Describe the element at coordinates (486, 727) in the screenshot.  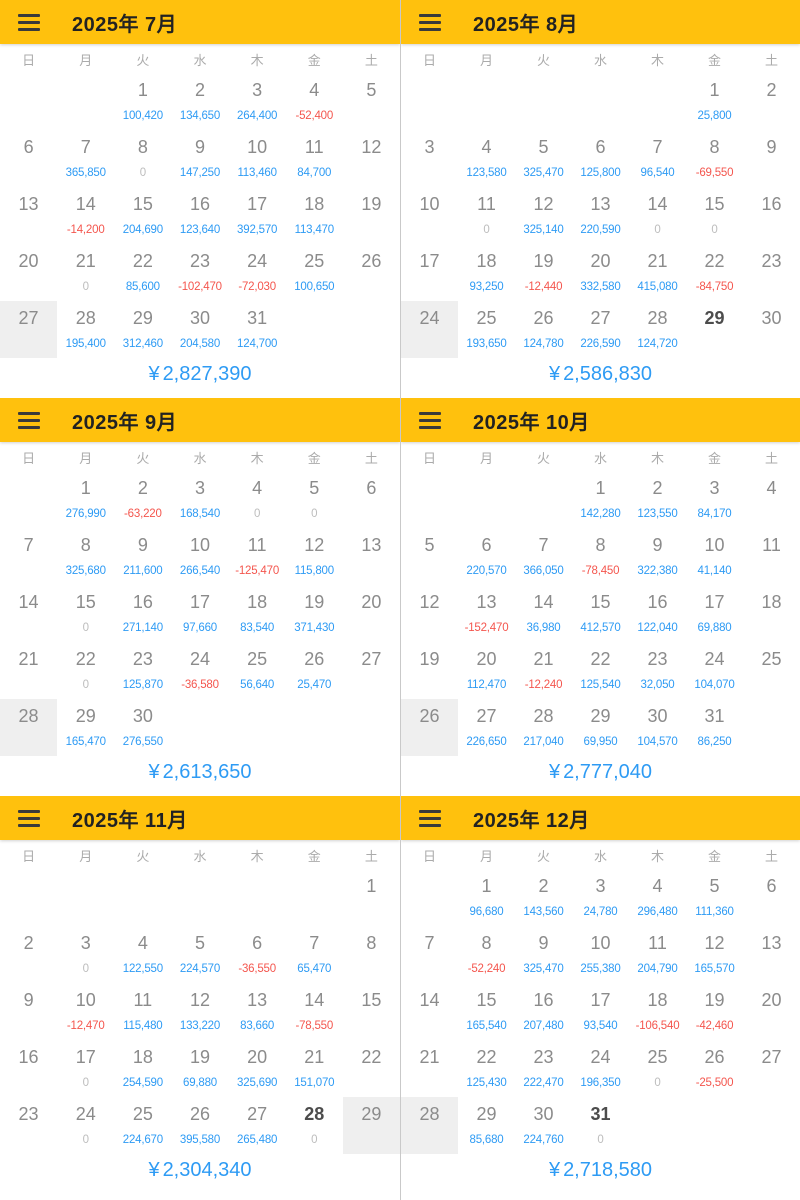
I see `day-cell: 27 226,650` at that location.